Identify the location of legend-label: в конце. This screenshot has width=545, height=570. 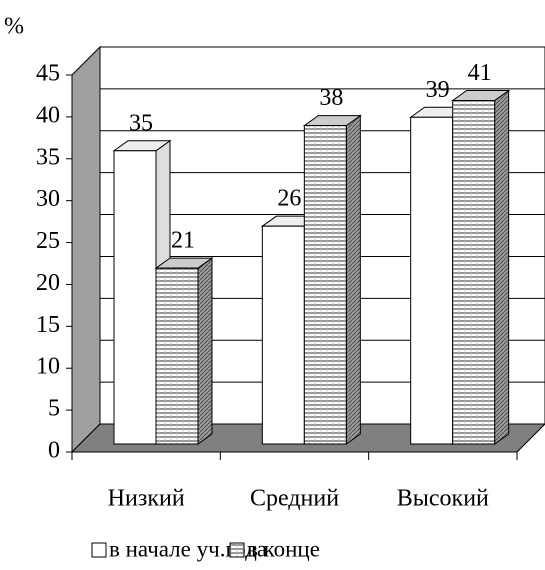
(283, 548).